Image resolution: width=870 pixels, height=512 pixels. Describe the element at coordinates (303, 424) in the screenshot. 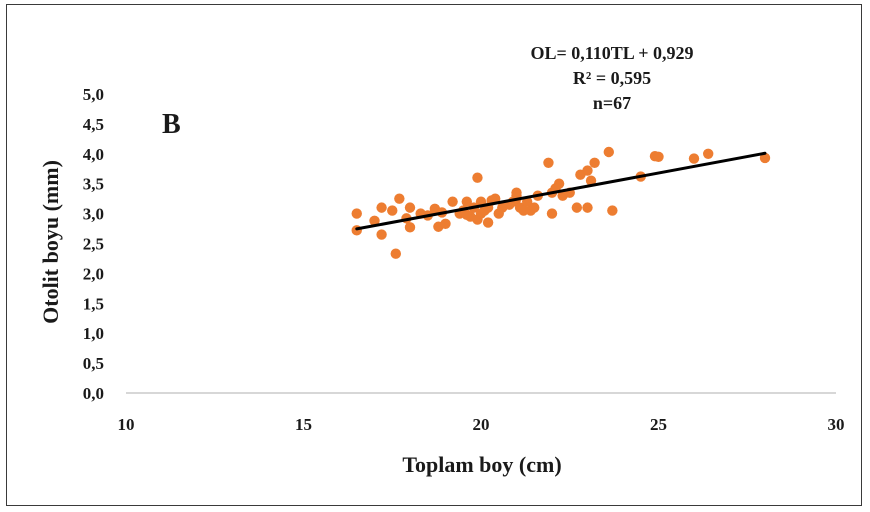

I see `x-tick-label: 15` at that location.